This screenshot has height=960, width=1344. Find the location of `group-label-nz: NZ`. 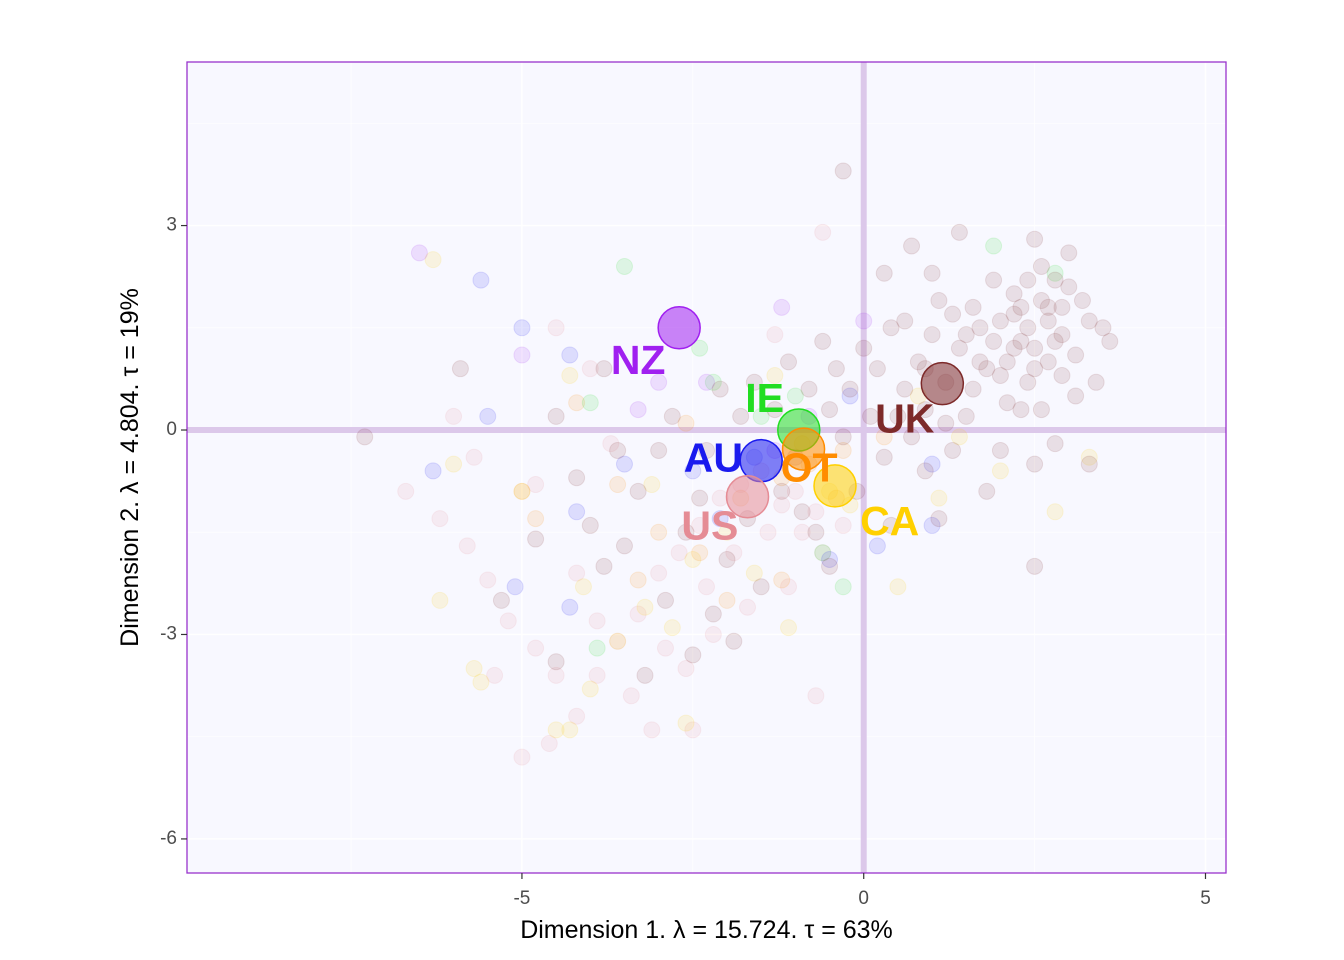

group-label-nz: NZ is located at coordinates (638, 360).